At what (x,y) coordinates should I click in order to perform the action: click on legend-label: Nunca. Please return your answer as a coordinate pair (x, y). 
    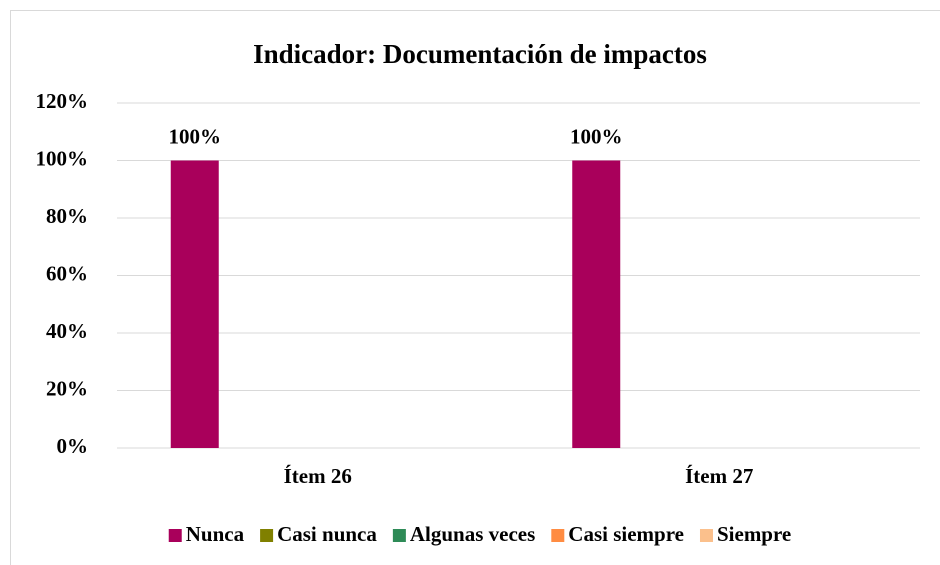
    Looking at the image, I should click on (215, 534).